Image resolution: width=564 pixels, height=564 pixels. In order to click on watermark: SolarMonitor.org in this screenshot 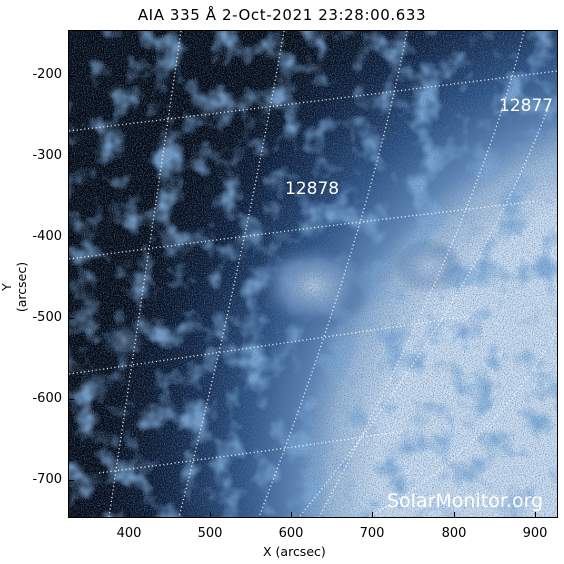, I will do `click(465, 501)`.